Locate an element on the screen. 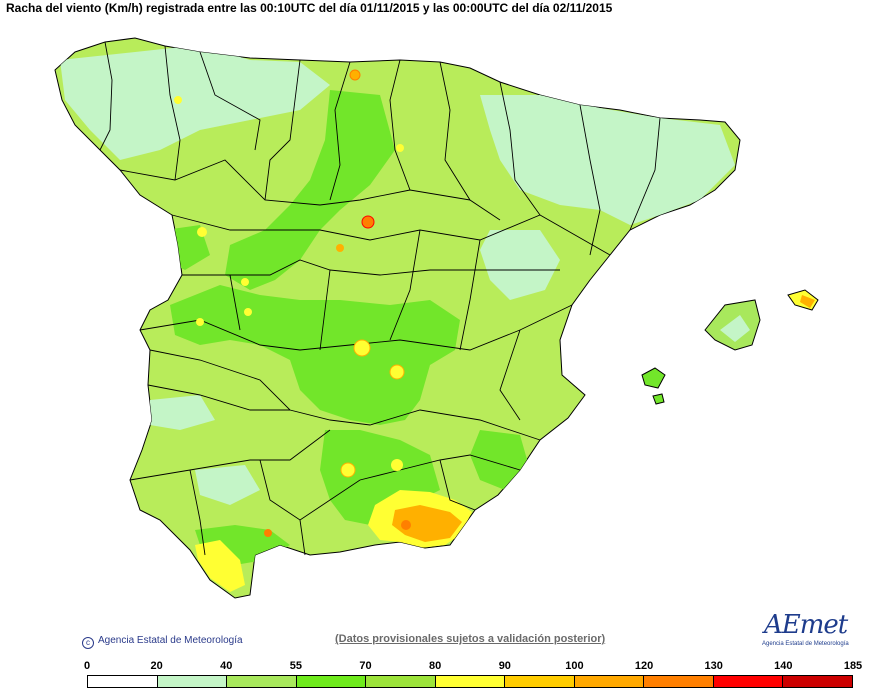  legend-tick-labels: 0 20 40 55 70 80 90 100 120 130 140 185 is located at coordinates (435, 667).